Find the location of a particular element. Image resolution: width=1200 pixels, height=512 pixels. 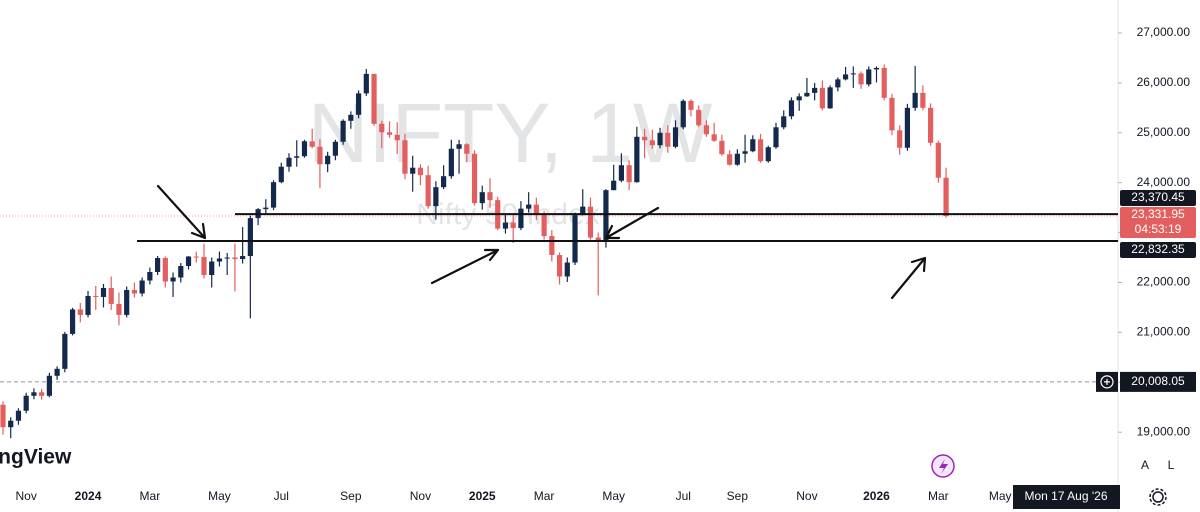

level-label-box is located at coordinates (1158, 198).